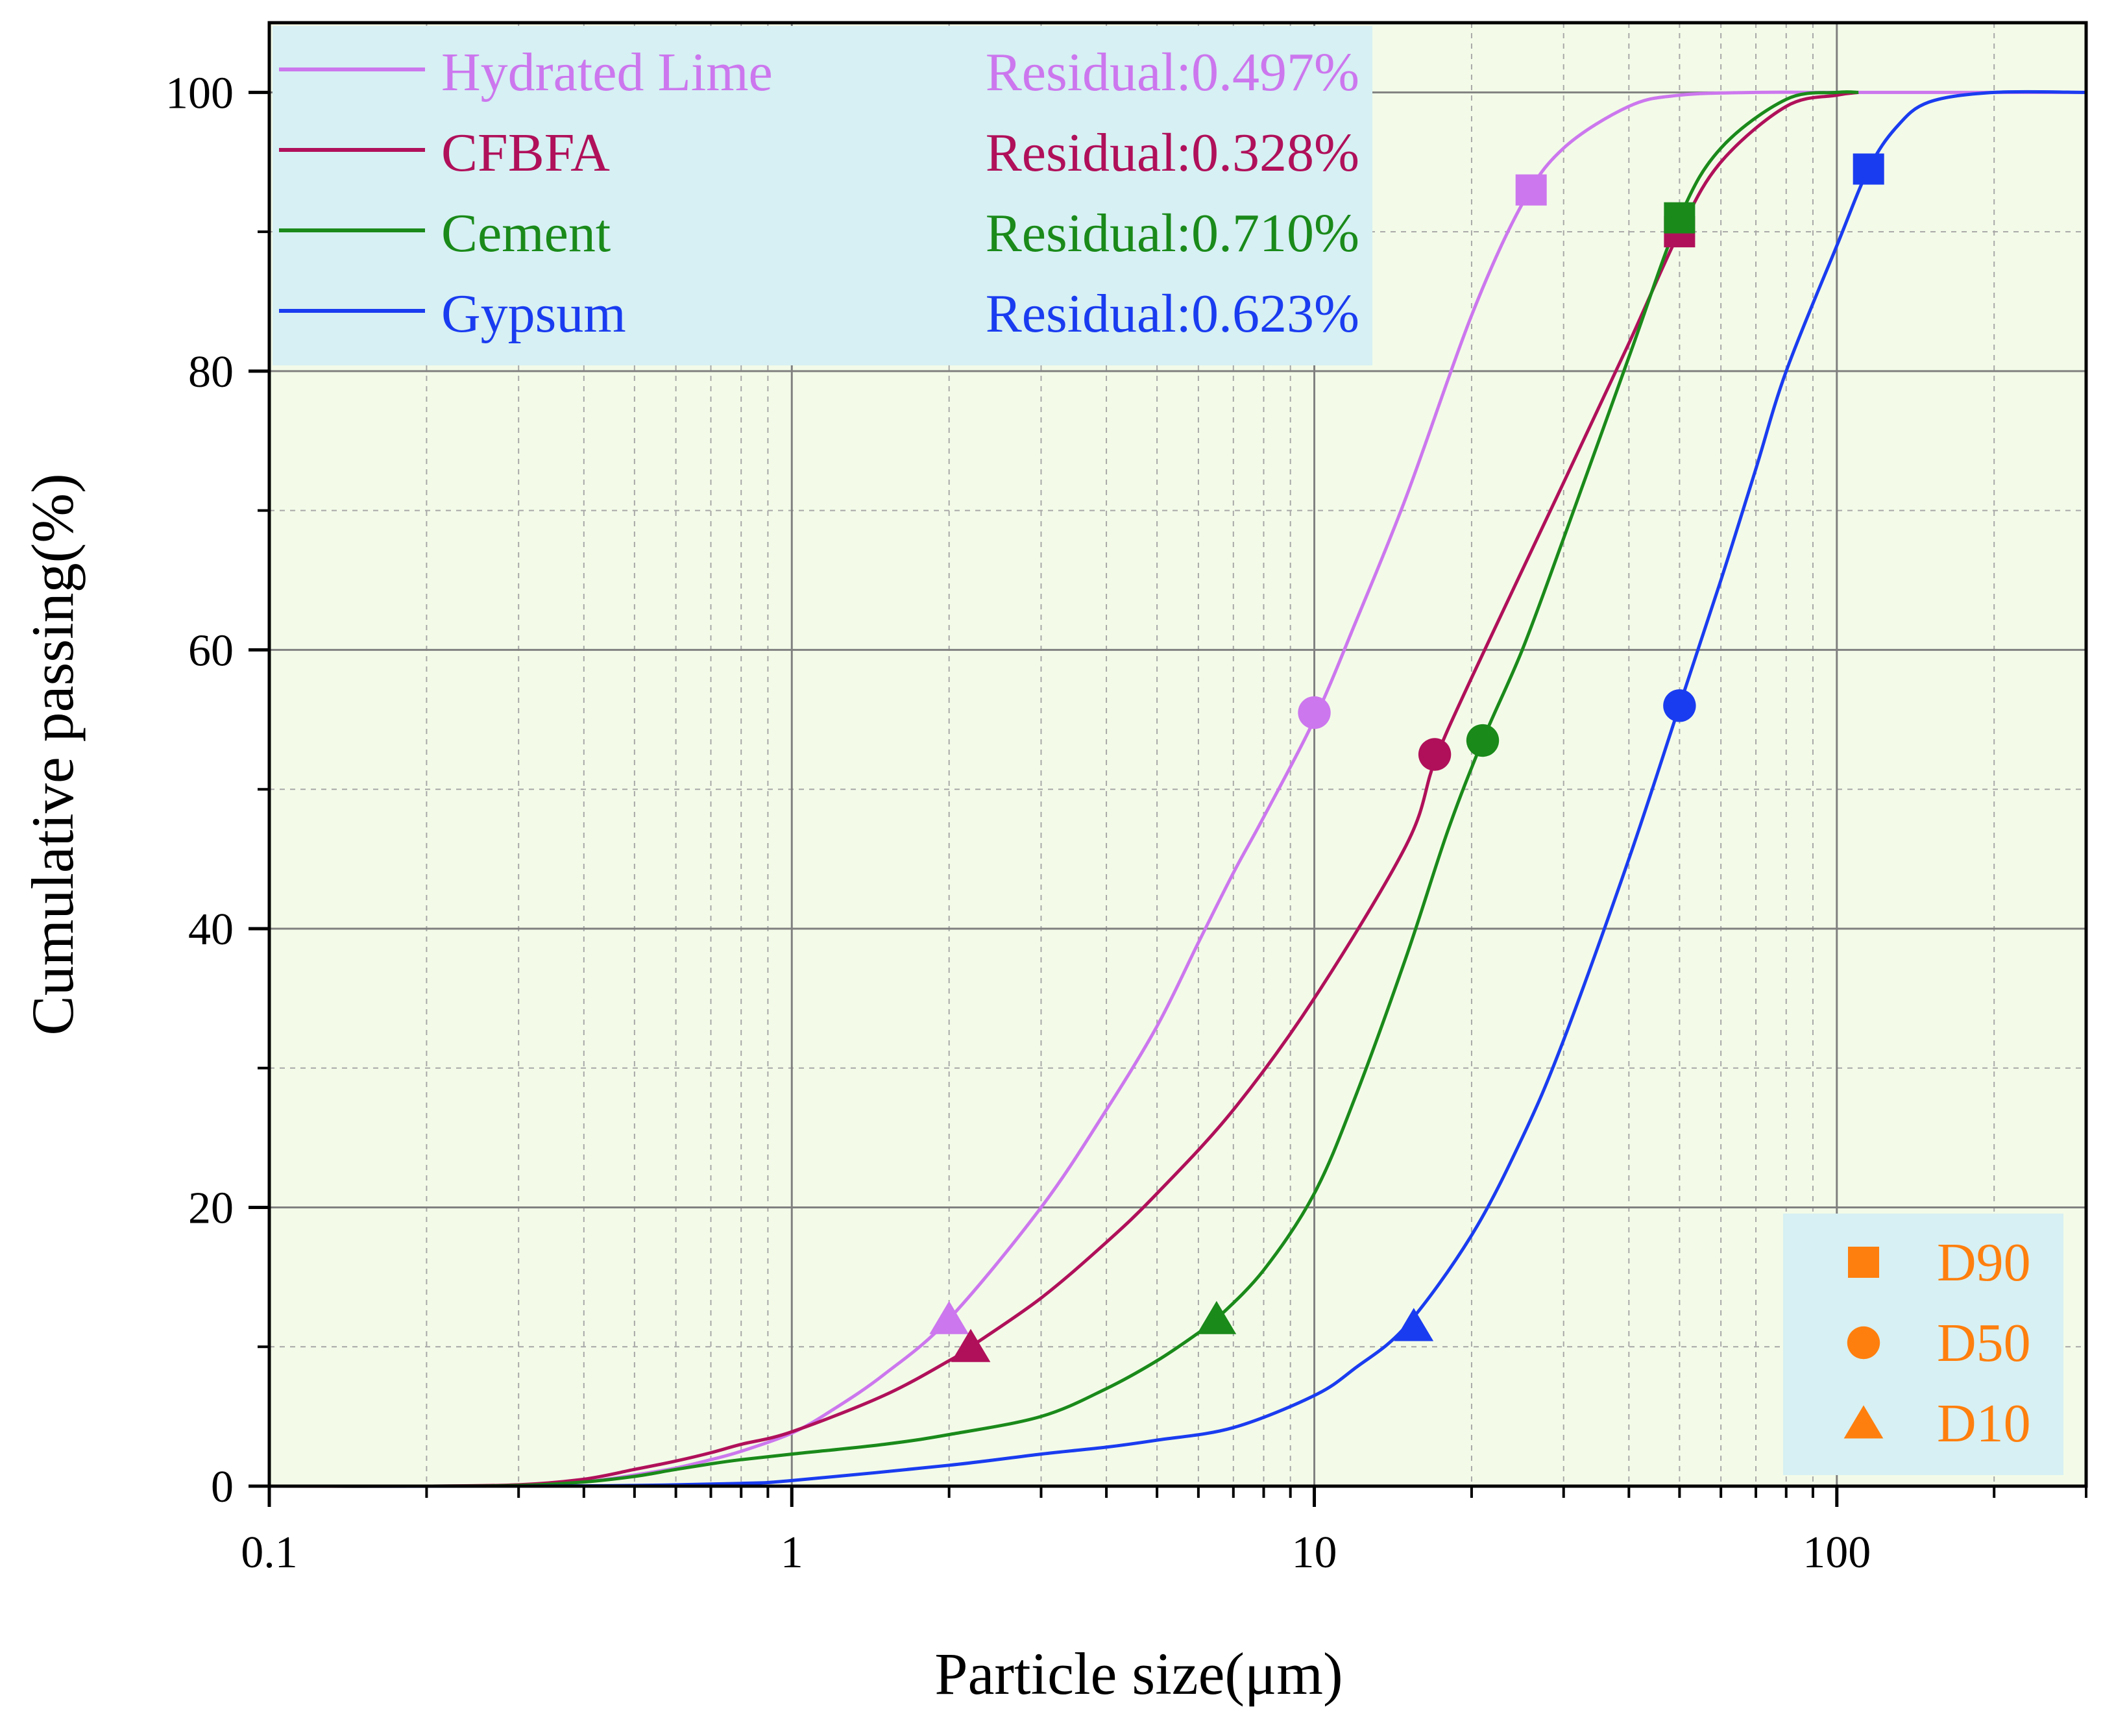 The image size is (2103, 1736). What do you see at coordinates (1679, 705) in the screenshot?
I see `d50-marker-gypsum` at bounding box center [1679, 705].